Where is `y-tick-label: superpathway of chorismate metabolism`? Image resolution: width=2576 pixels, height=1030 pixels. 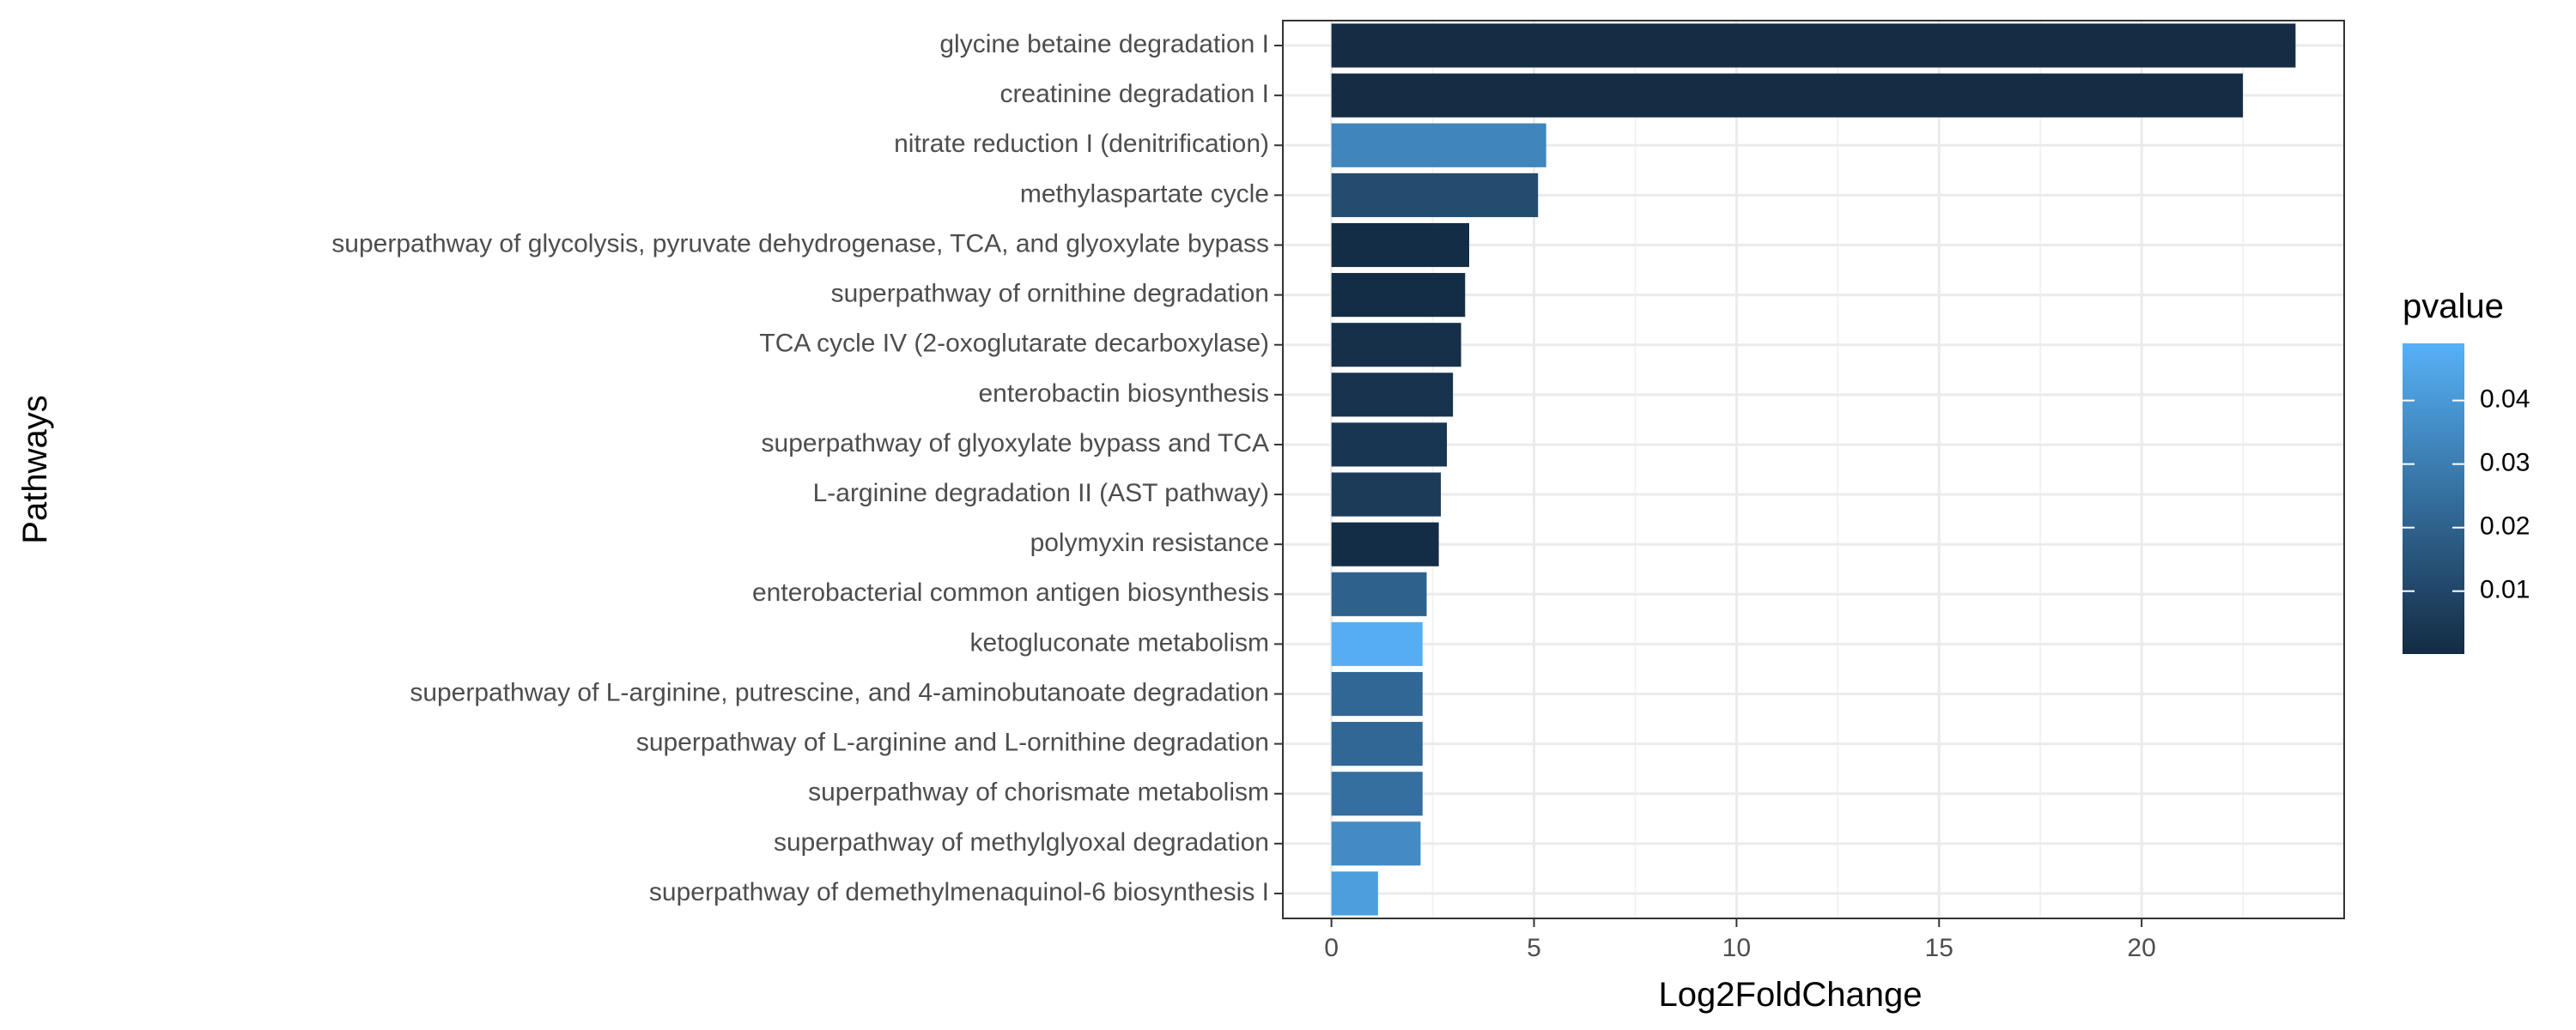 y-tick-label: superpathway of chorismate metabolism is located at coordinates (1038, 793).